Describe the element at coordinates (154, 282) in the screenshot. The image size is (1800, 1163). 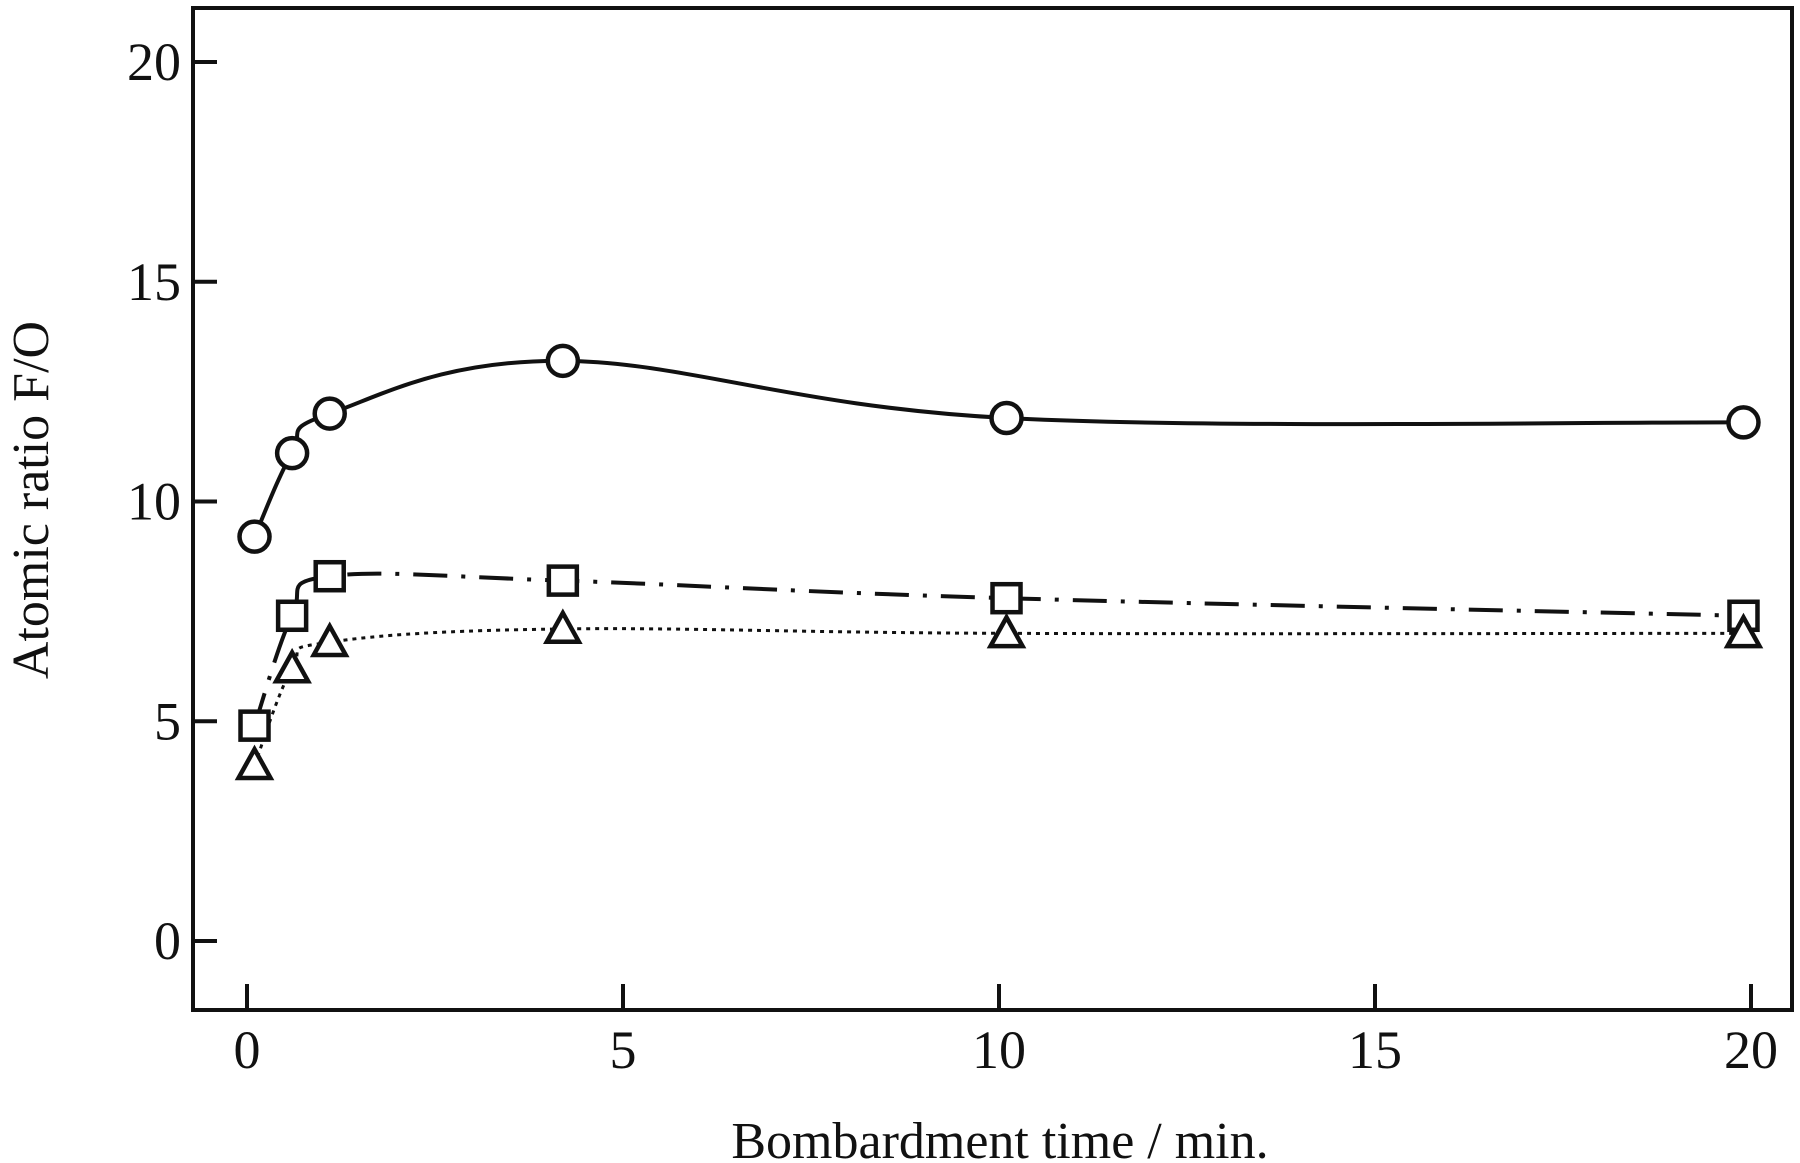
I see `y-tick-label: 15` at that location.